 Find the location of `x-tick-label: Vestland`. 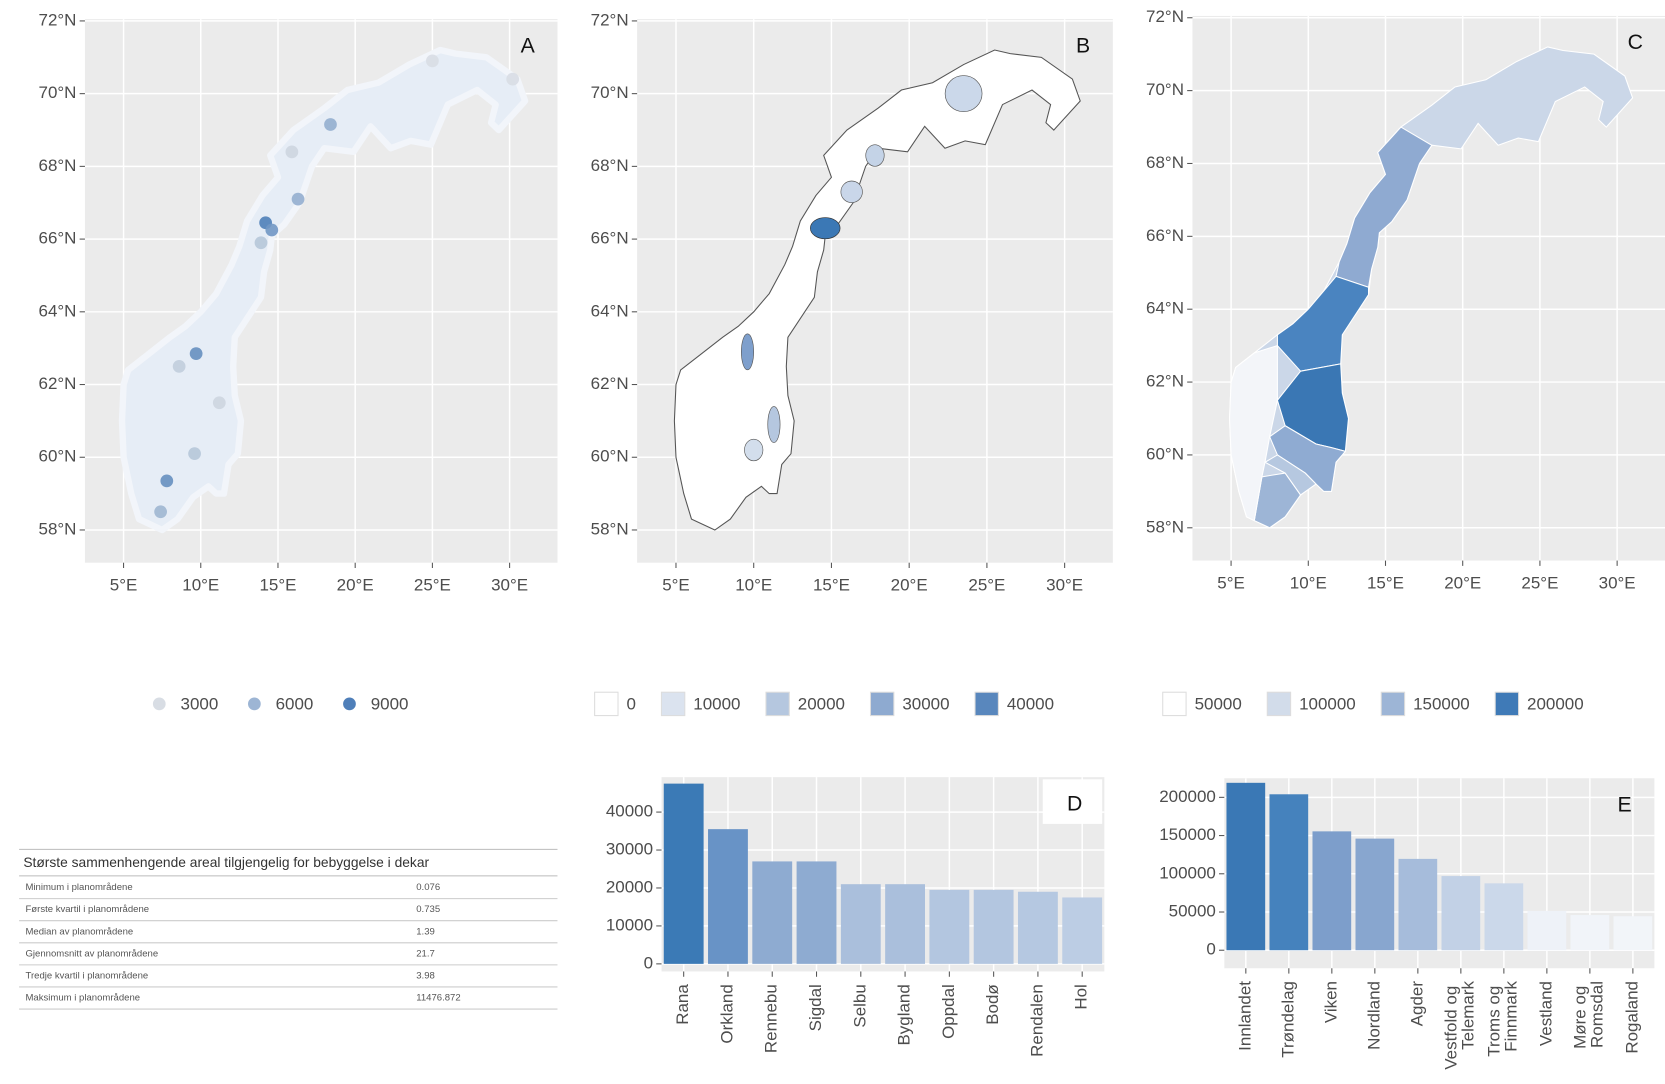

x-tick-label: Vestland is located at coordinates (1545, 1013).